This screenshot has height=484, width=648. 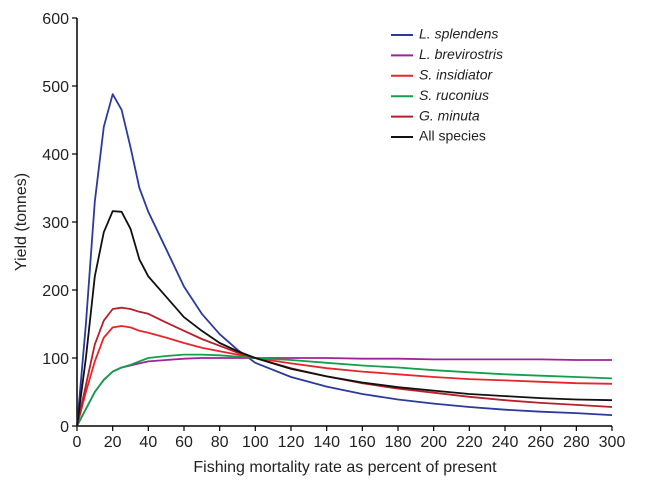 I want to click on y-tick-label: 0, so click(x=64, y=427).